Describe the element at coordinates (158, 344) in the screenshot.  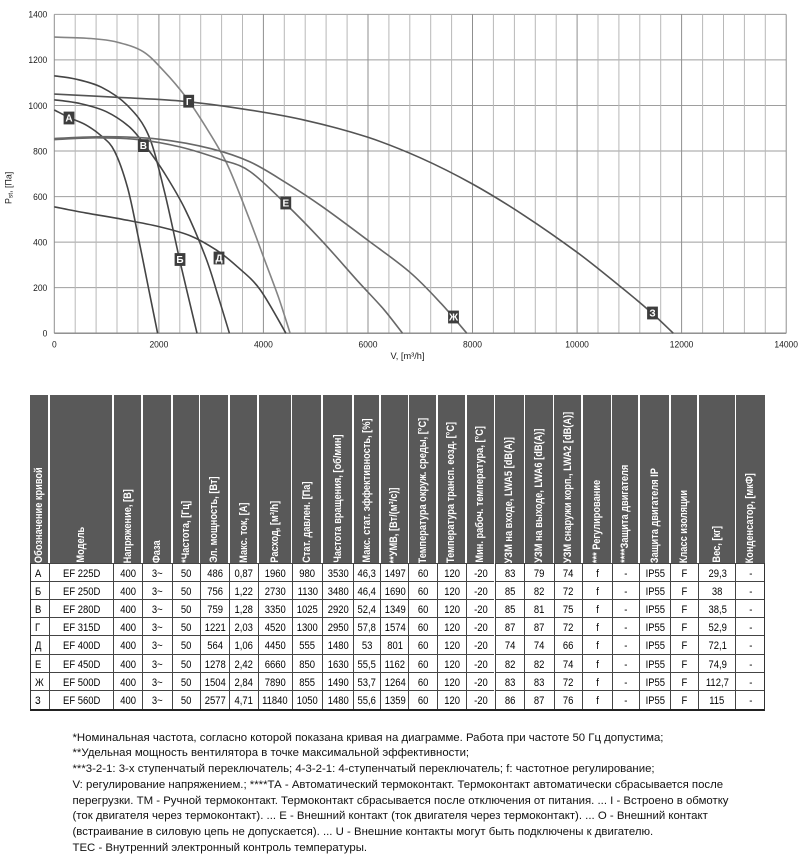
I see `svg-text: 2000` at that location.